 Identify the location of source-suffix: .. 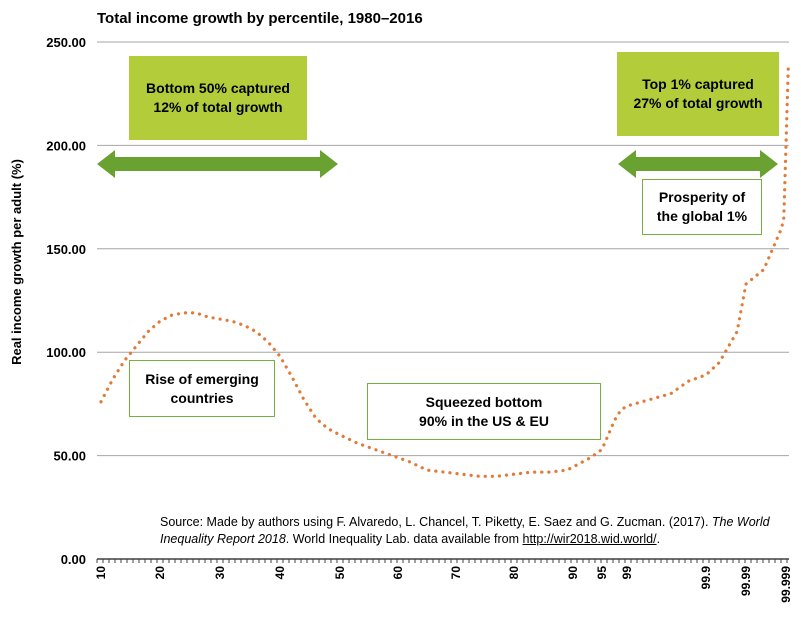
(658, 539).